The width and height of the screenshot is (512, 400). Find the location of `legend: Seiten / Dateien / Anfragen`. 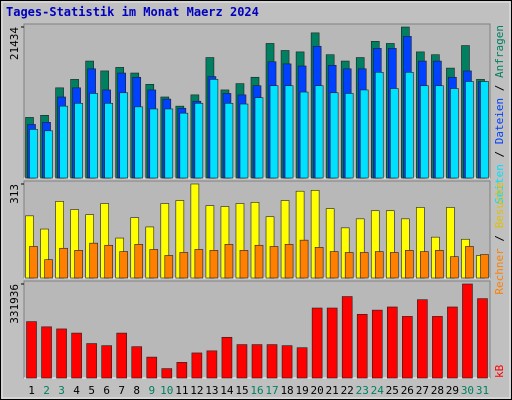

legend: Seiten / Dateien / Anfragen is located at coordinates (499, 114).